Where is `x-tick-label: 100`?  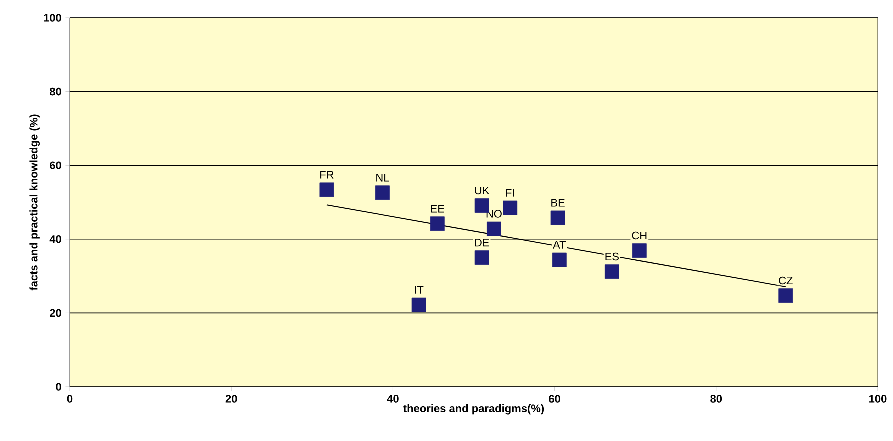
x-tick-label: 100 is located at coordinates (878, 399).